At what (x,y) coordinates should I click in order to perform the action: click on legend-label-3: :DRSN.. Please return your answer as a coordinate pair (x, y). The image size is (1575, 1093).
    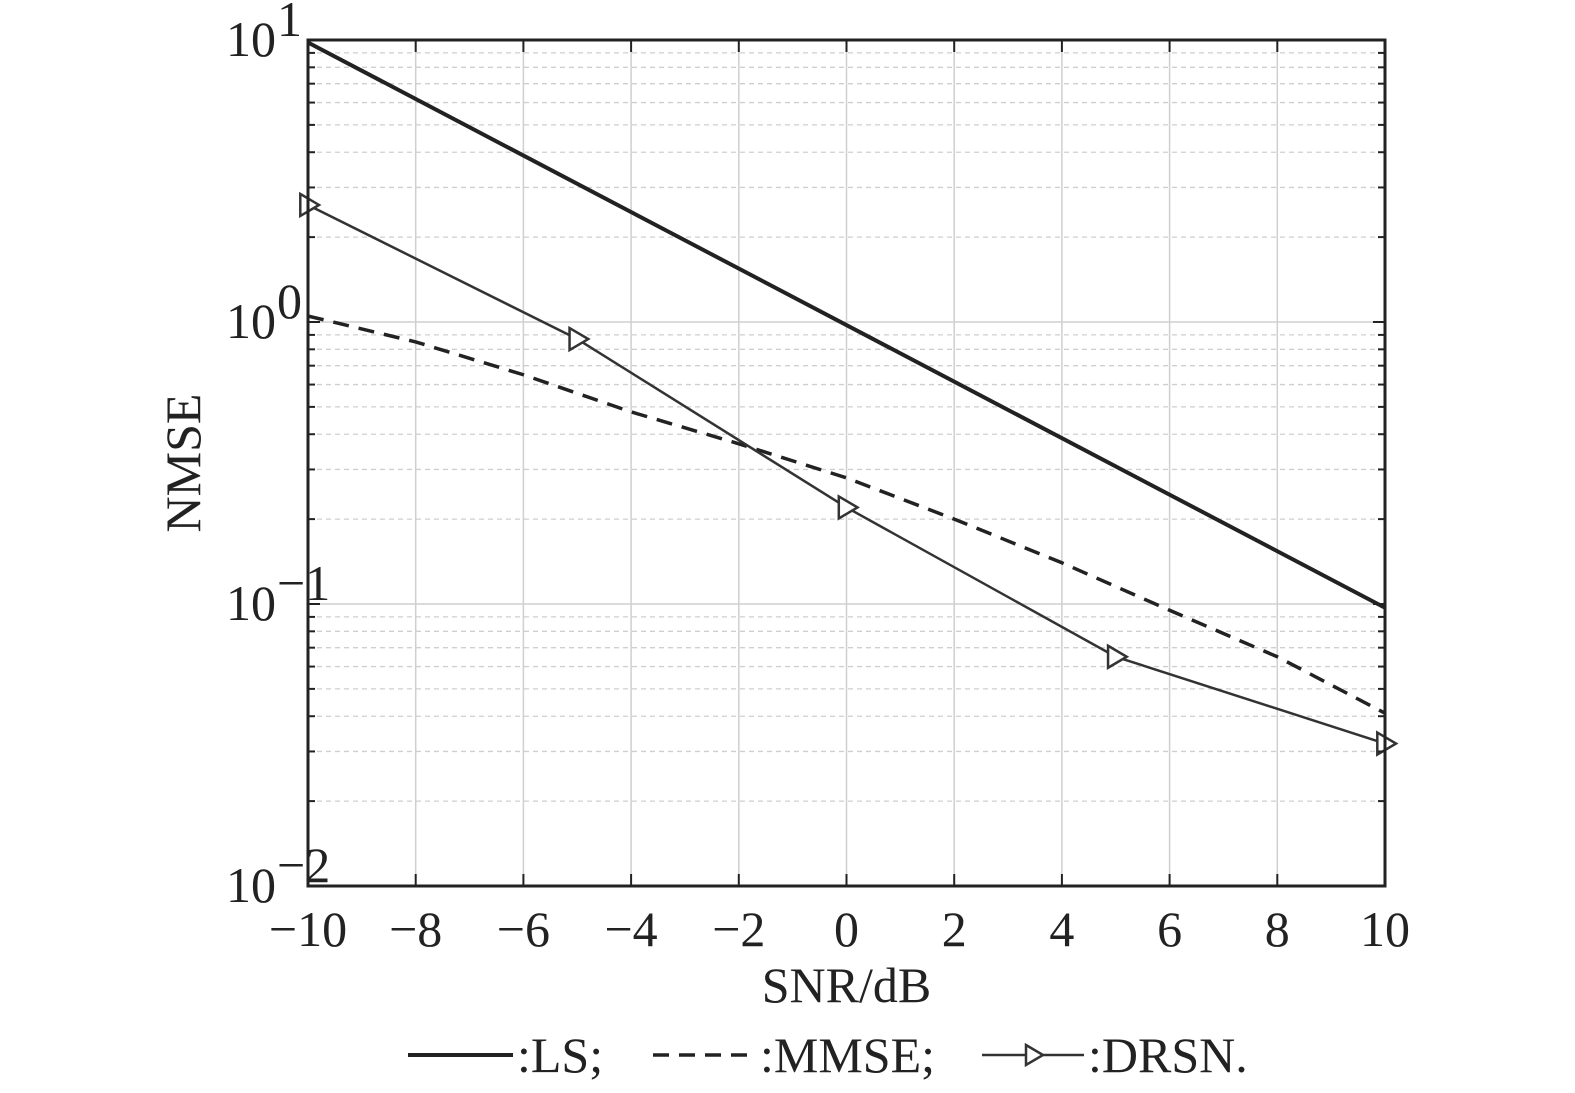
    Looking at the image, I should click on (1168, 1055).